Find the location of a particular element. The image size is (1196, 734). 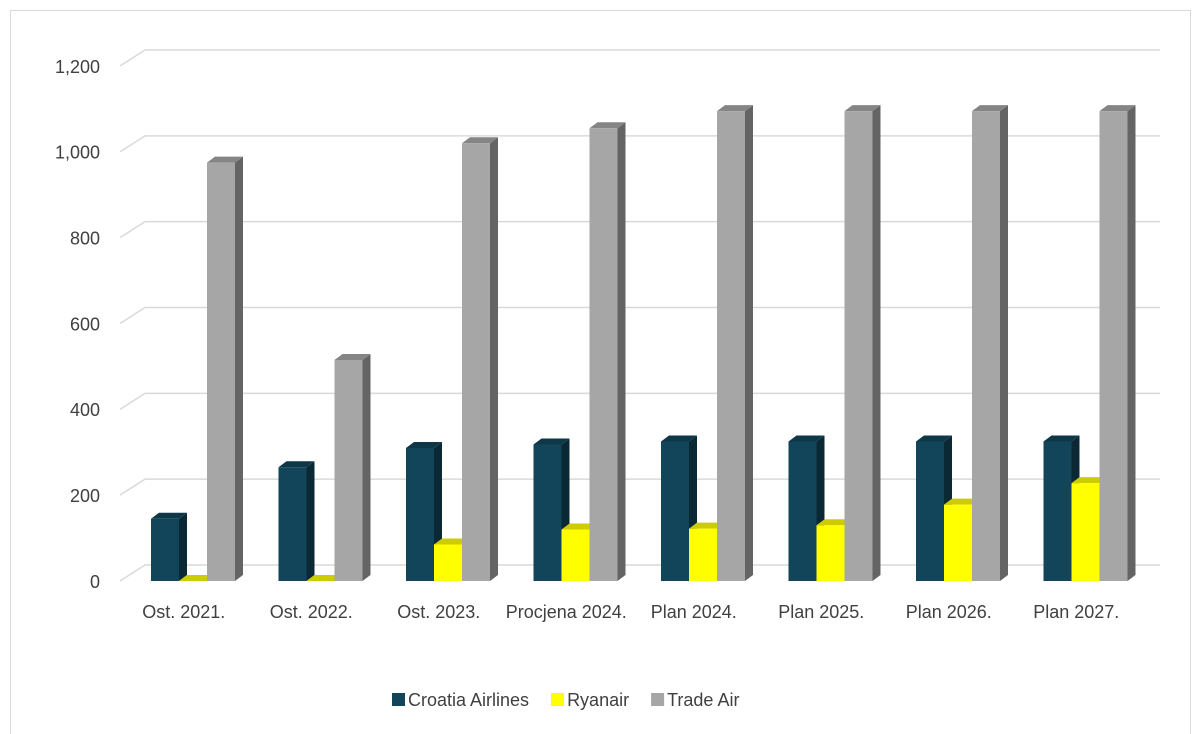

y-tick-label: 200 is located at coordinates (85, 496).